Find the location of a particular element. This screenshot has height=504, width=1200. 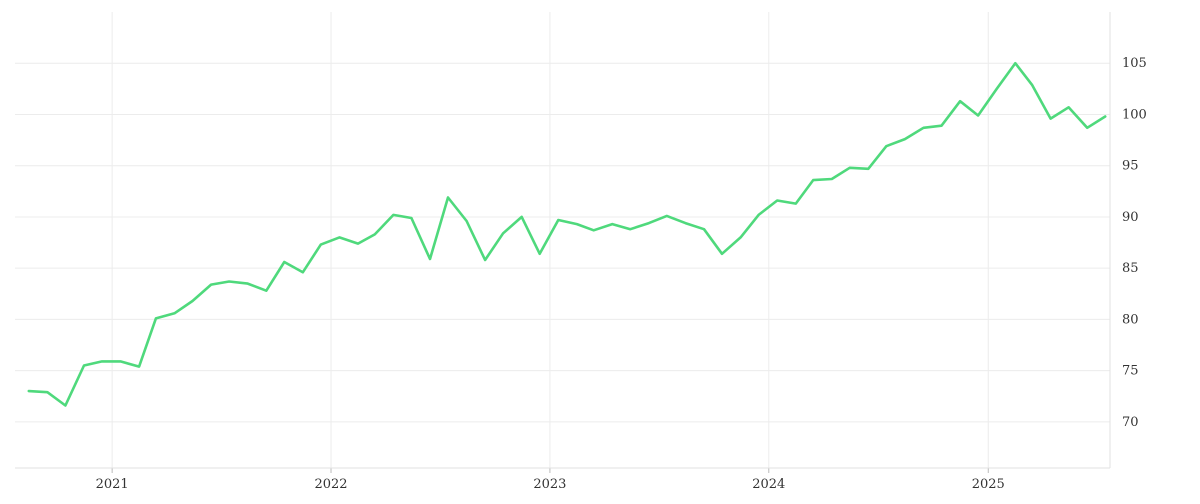

y-tick-label: 70 is located at coordinates (1130, 422).